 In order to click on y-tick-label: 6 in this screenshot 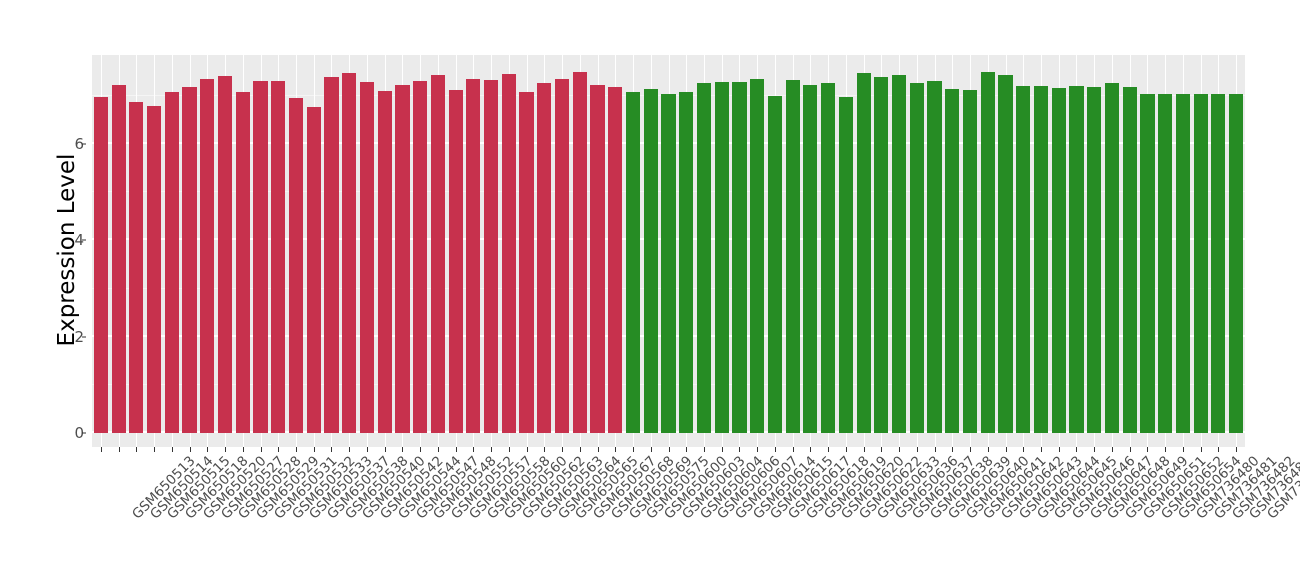, I will do `click(79, 144)`.